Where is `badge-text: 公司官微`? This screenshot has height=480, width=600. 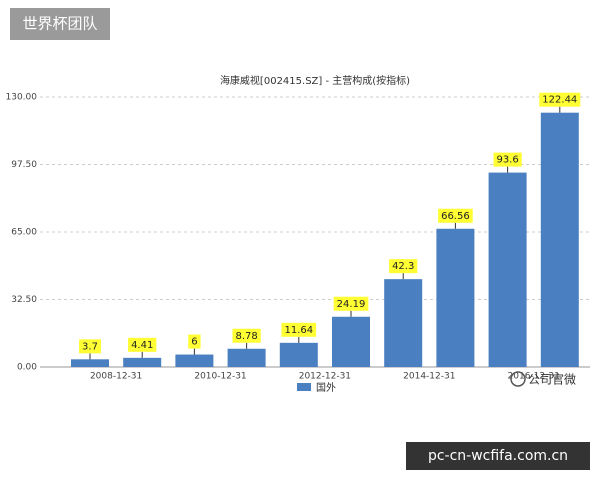 badge-text: 公司官微 is located at coordinates (552, 379).